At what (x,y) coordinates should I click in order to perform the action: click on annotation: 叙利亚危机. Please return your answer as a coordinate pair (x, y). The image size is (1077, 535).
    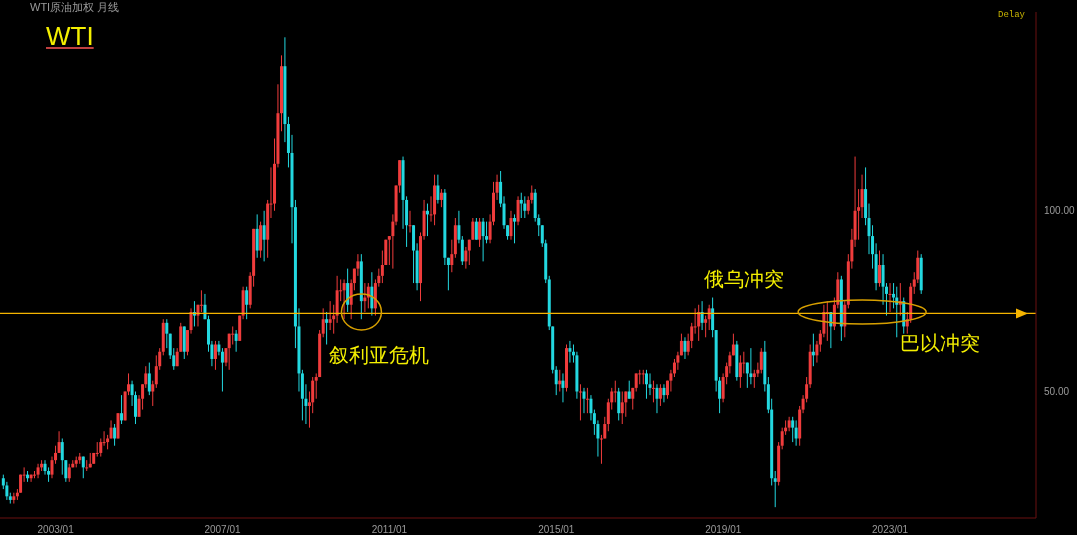
    Looking at the image, I should click on (379, 354).